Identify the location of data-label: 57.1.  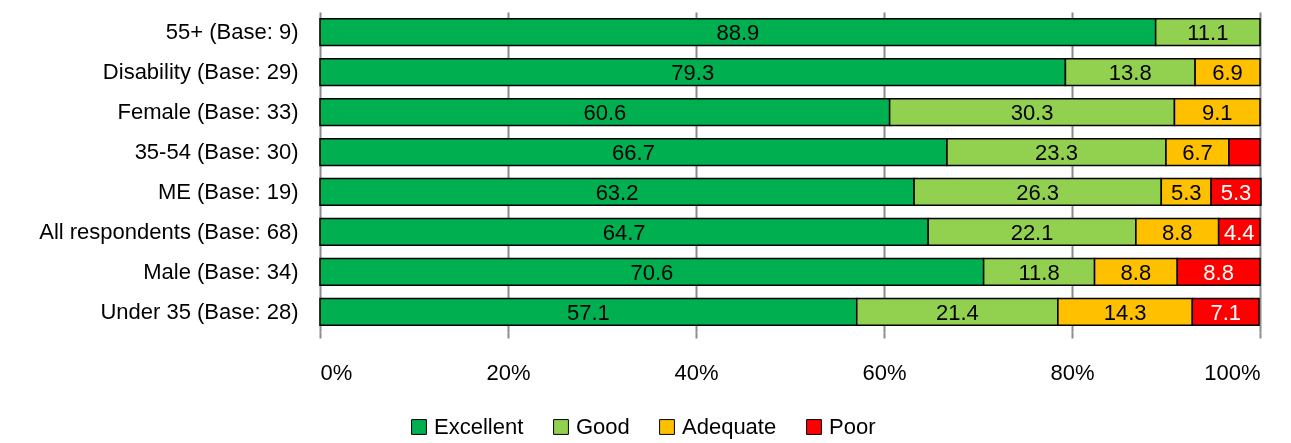
(588, 312).